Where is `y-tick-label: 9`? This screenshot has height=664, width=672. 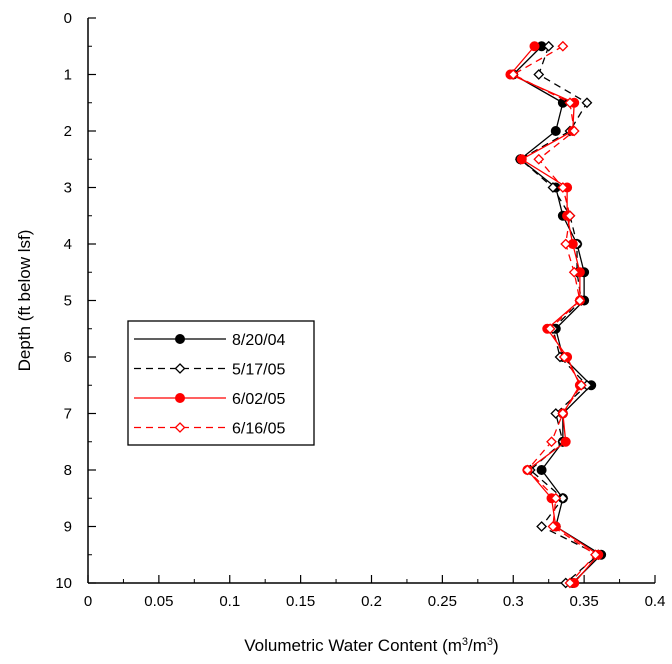
y-tick-label: 9 is located at coordinates (68, 527).